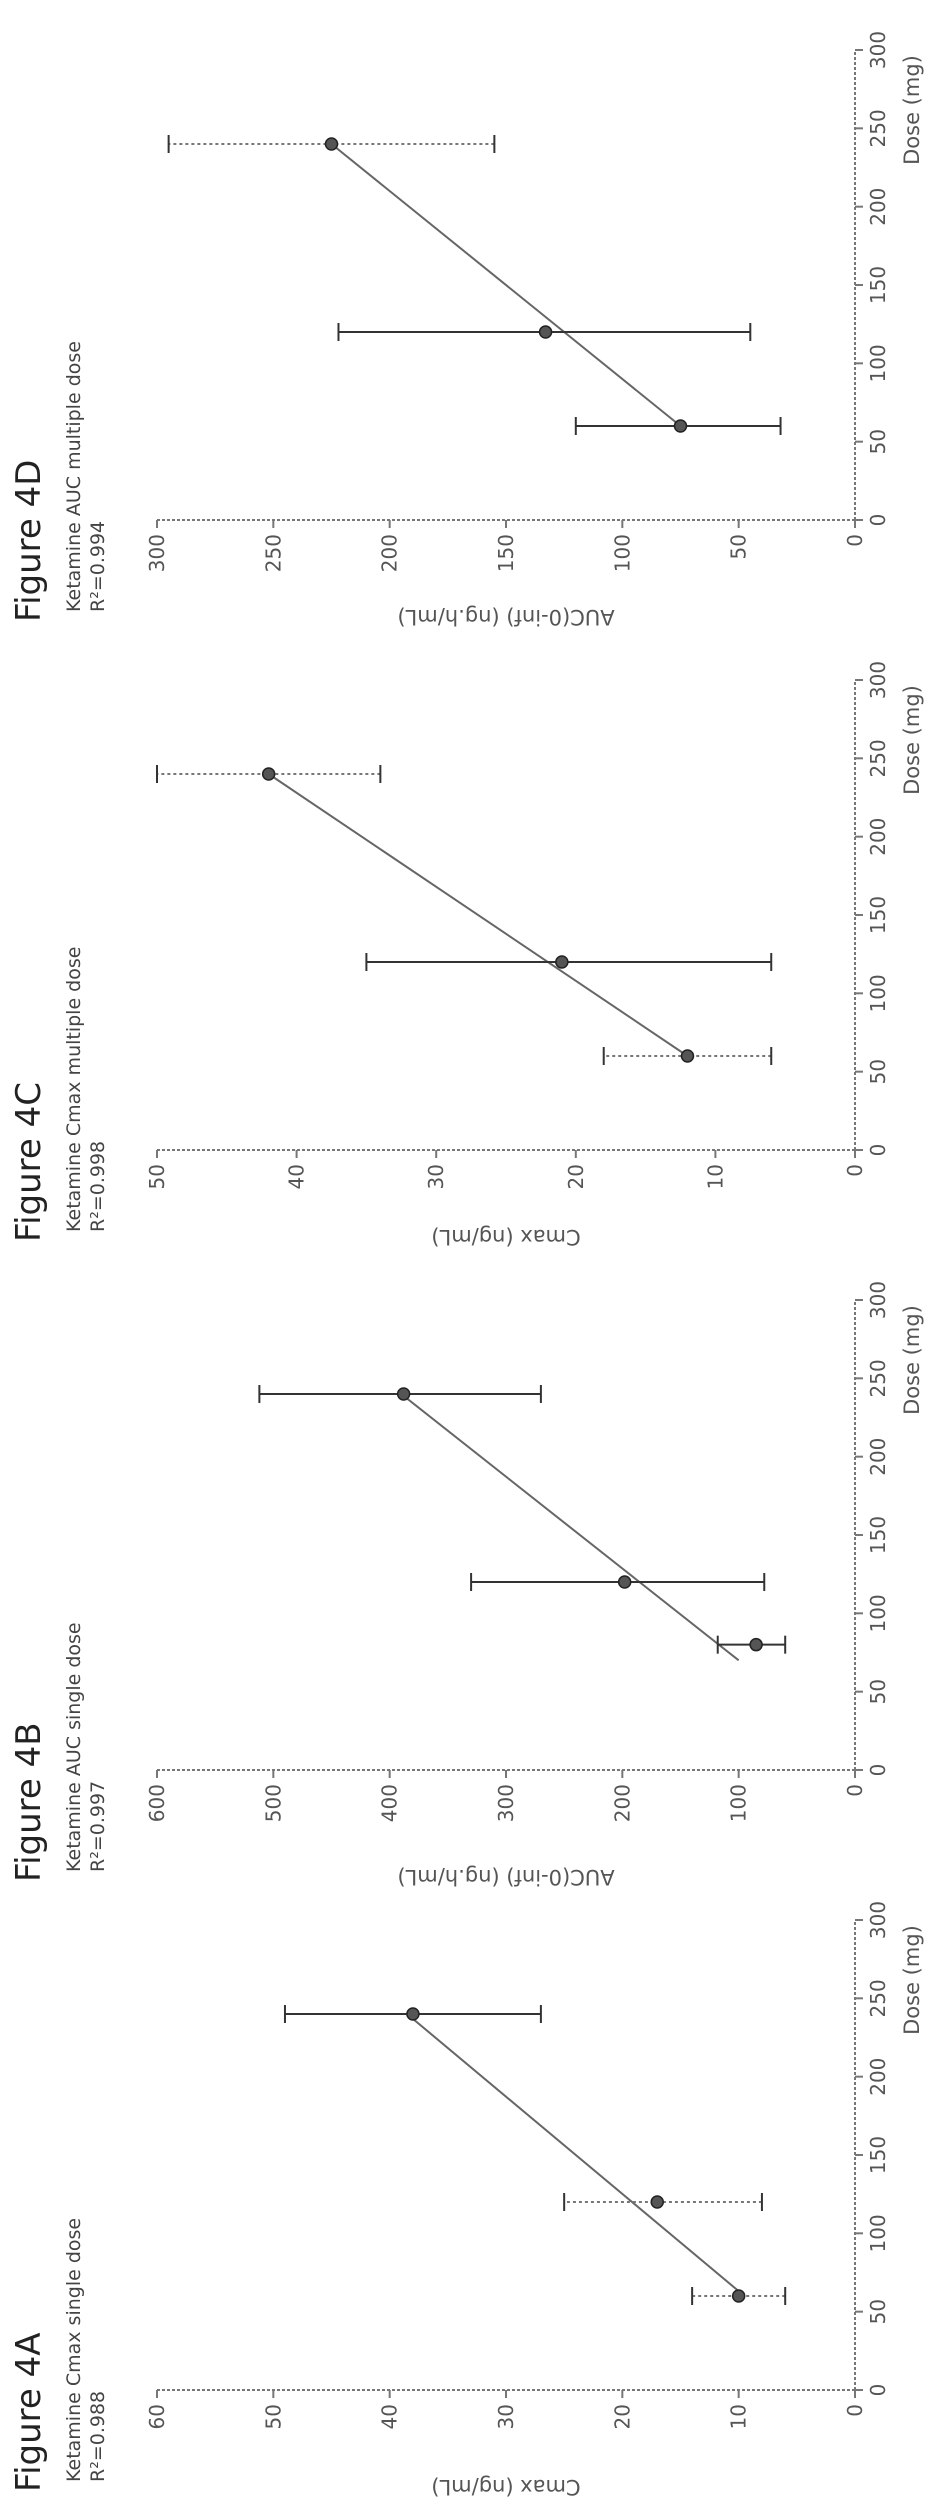 Image resolution: width=939 pixels, height=2510 pixels. Describe the element at coordinates (273, 553) in the screenshot. I see `y-tick-label: 250` at that location.